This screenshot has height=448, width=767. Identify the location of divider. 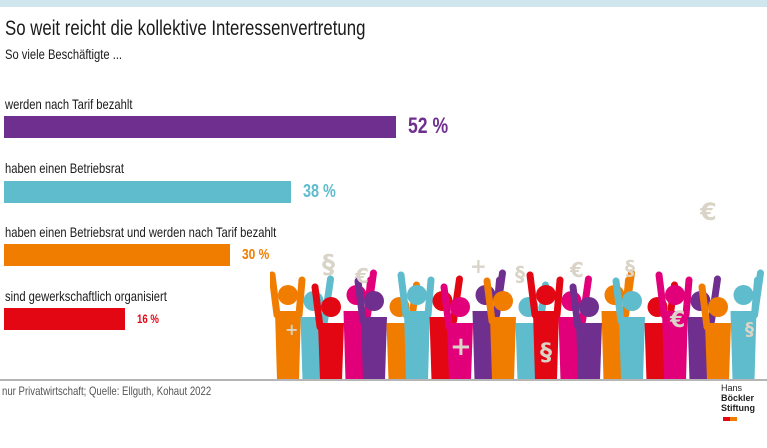
(383, 380).